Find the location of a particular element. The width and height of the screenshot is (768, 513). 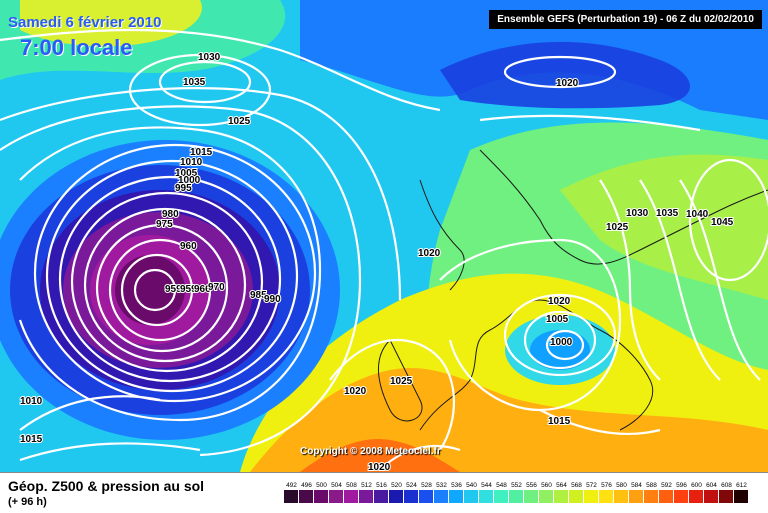

scale-tick-label: 532 is located at coordinates (441, 485).